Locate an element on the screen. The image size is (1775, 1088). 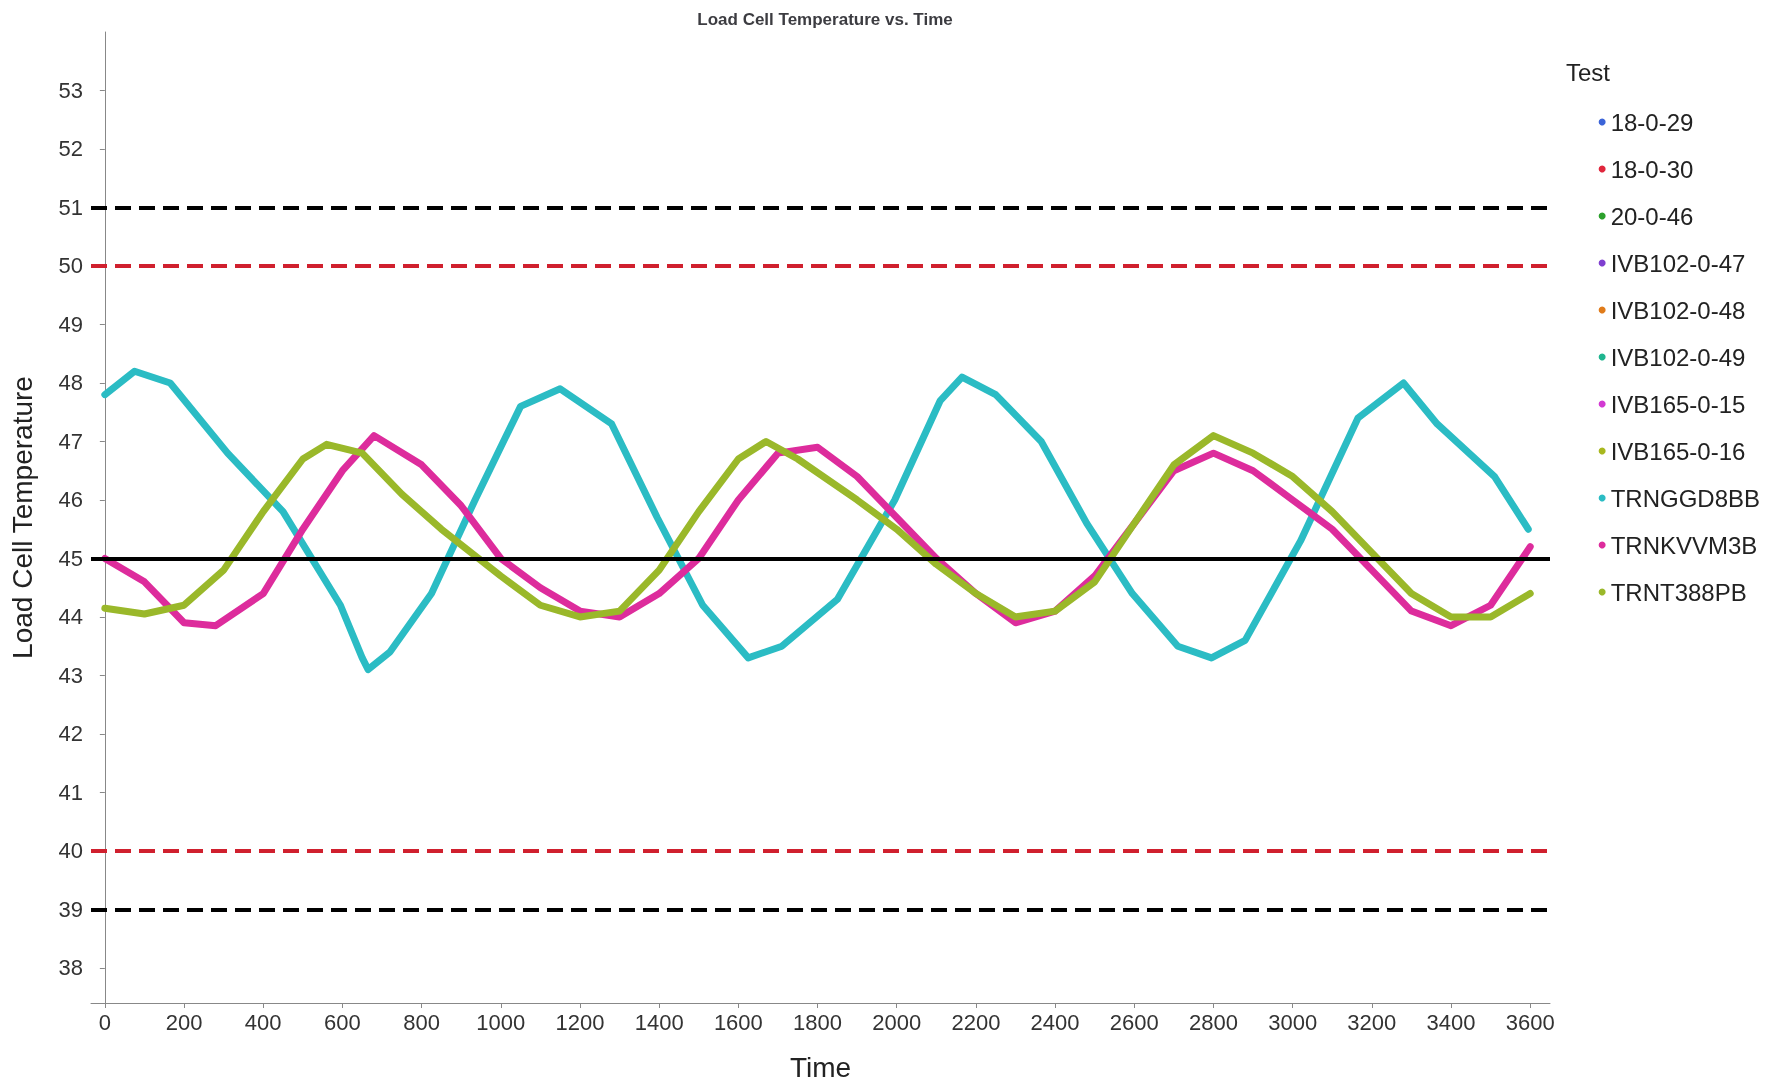
legend-label: TRNKVVM3B is located at coordinates (1684, 545).